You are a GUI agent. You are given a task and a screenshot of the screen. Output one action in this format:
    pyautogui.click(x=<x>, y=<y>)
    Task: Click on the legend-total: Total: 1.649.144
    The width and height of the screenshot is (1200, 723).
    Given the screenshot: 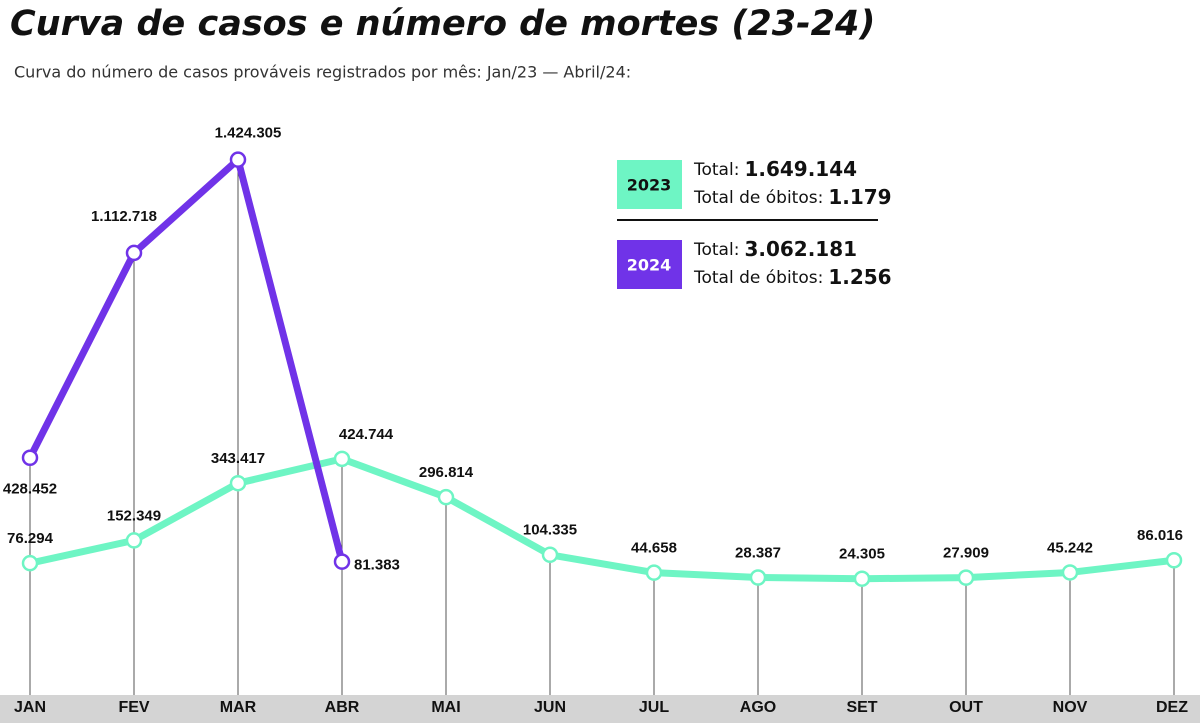 What is the action you would take?
    pyautogui.click(x=775, y=169)
    